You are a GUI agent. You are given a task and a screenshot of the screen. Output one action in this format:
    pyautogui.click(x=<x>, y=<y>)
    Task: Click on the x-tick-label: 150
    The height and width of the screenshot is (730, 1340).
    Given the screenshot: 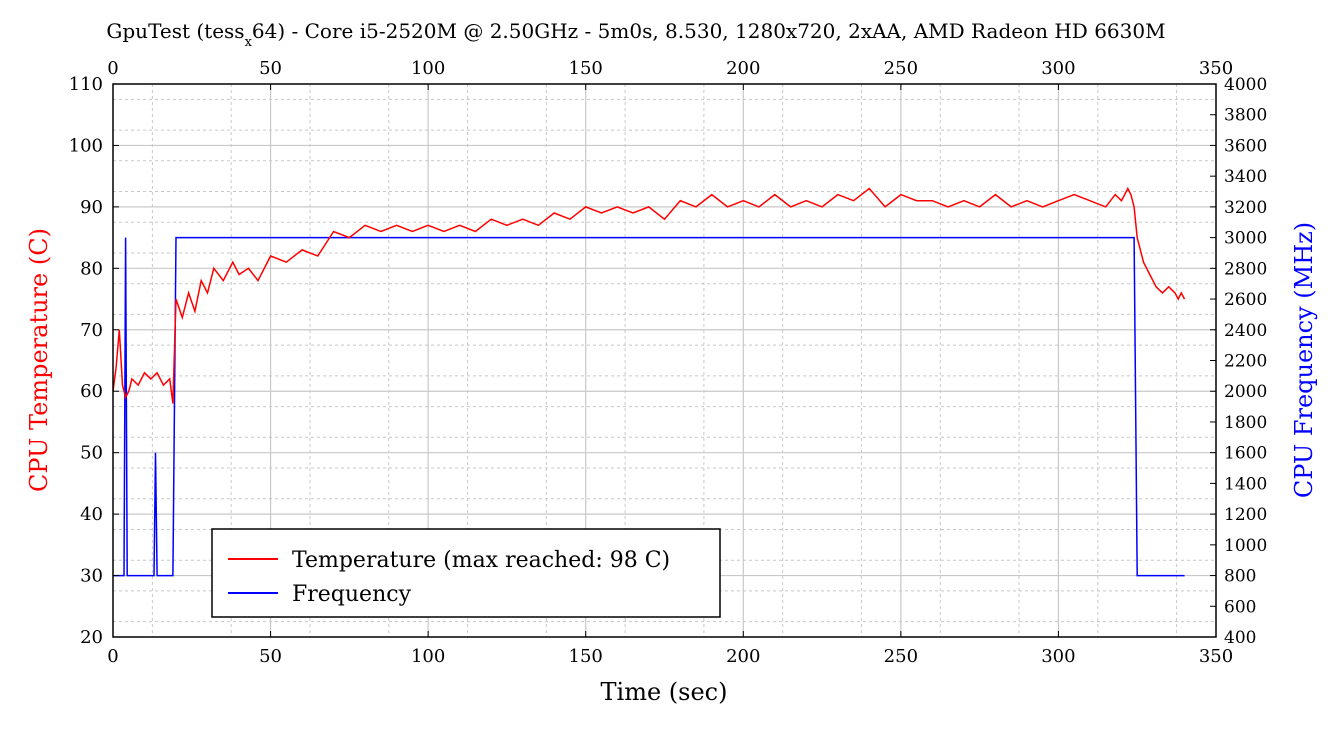 What is the action you would take?
    pyautogui.click(x=586, y=656)
    